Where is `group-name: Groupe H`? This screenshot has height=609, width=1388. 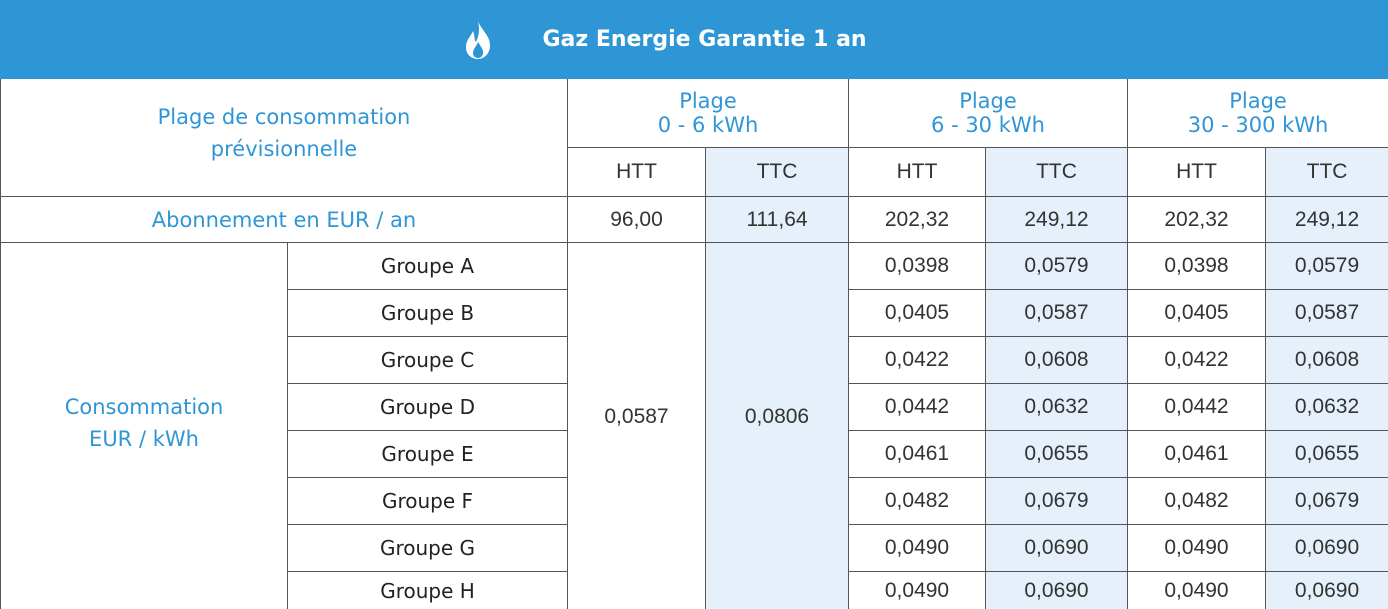
group-name: Groupe H is located at coordinates (427, 590).